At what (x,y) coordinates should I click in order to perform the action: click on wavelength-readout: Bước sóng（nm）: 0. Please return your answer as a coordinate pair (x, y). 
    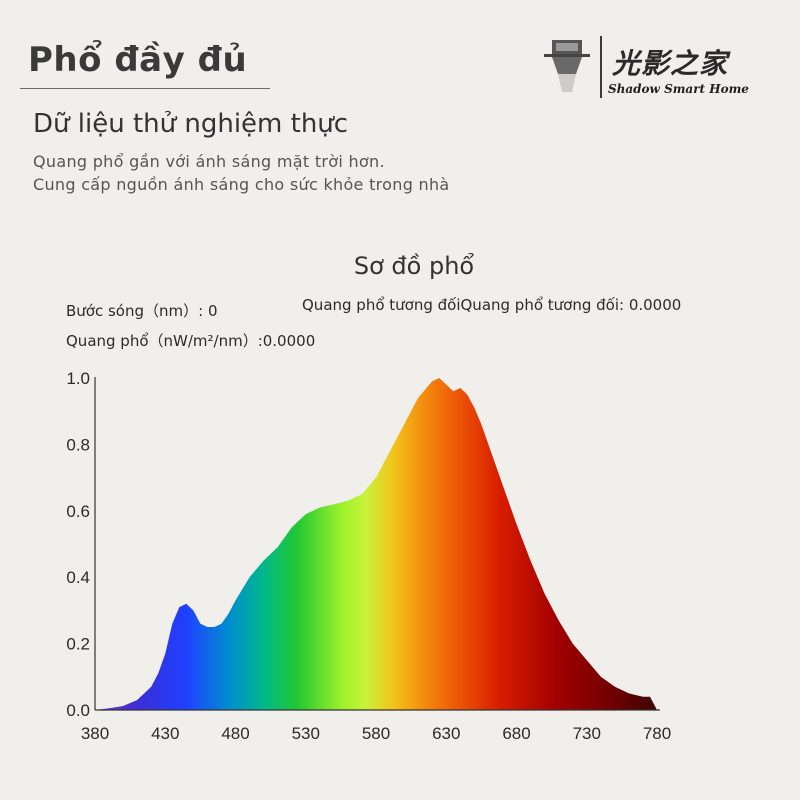
    Looking at the image, I should click on (142, 311).